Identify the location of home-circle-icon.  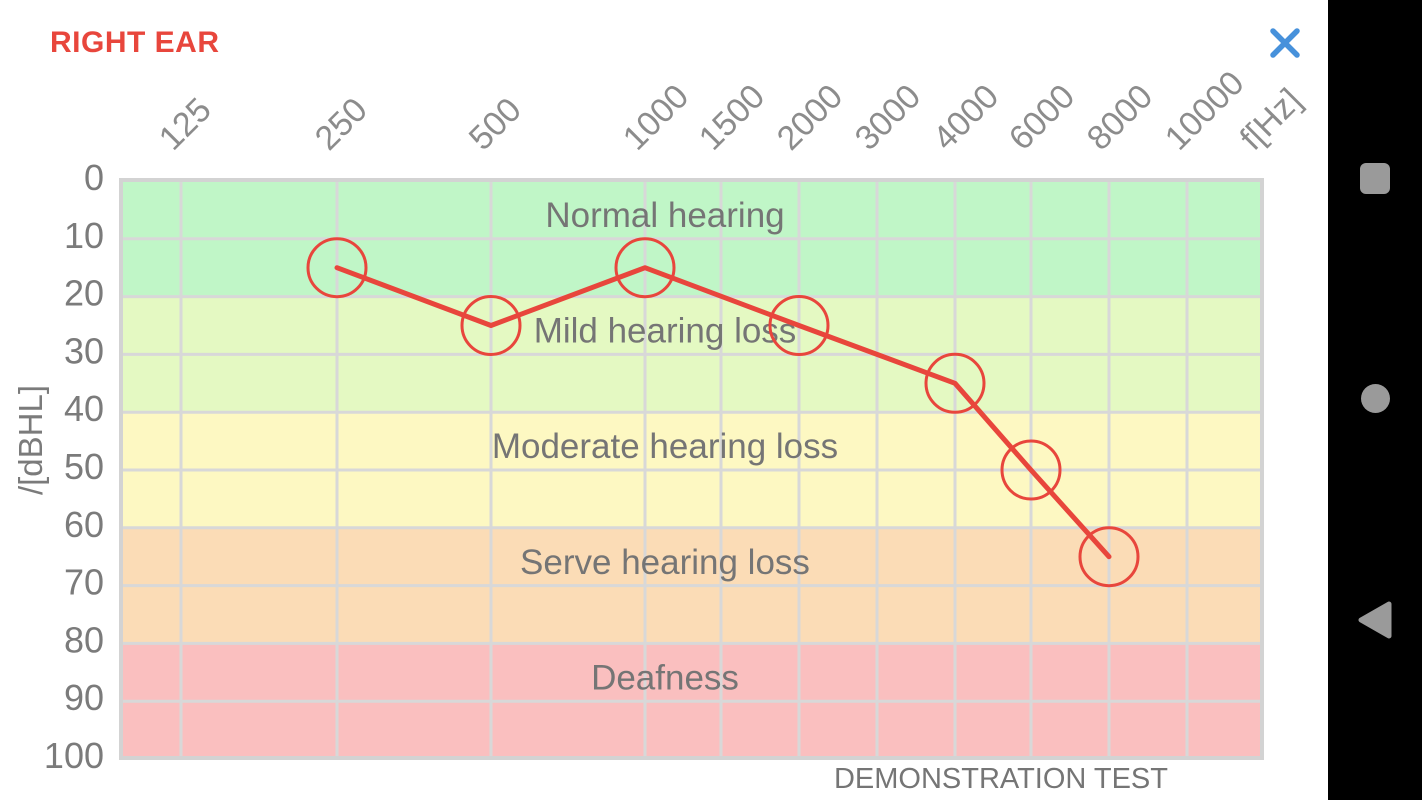
(1375, 398).